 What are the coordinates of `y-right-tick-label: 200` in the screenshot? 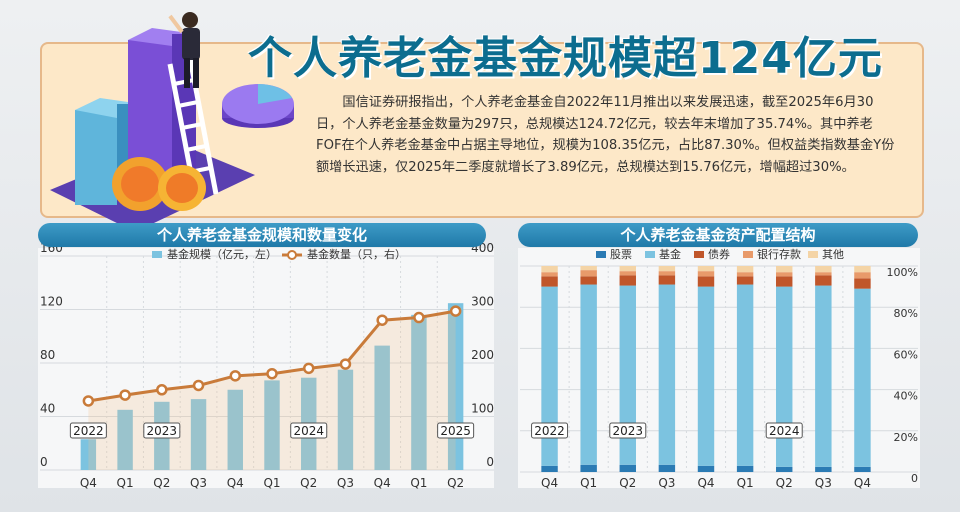 It's located at (482, 355).